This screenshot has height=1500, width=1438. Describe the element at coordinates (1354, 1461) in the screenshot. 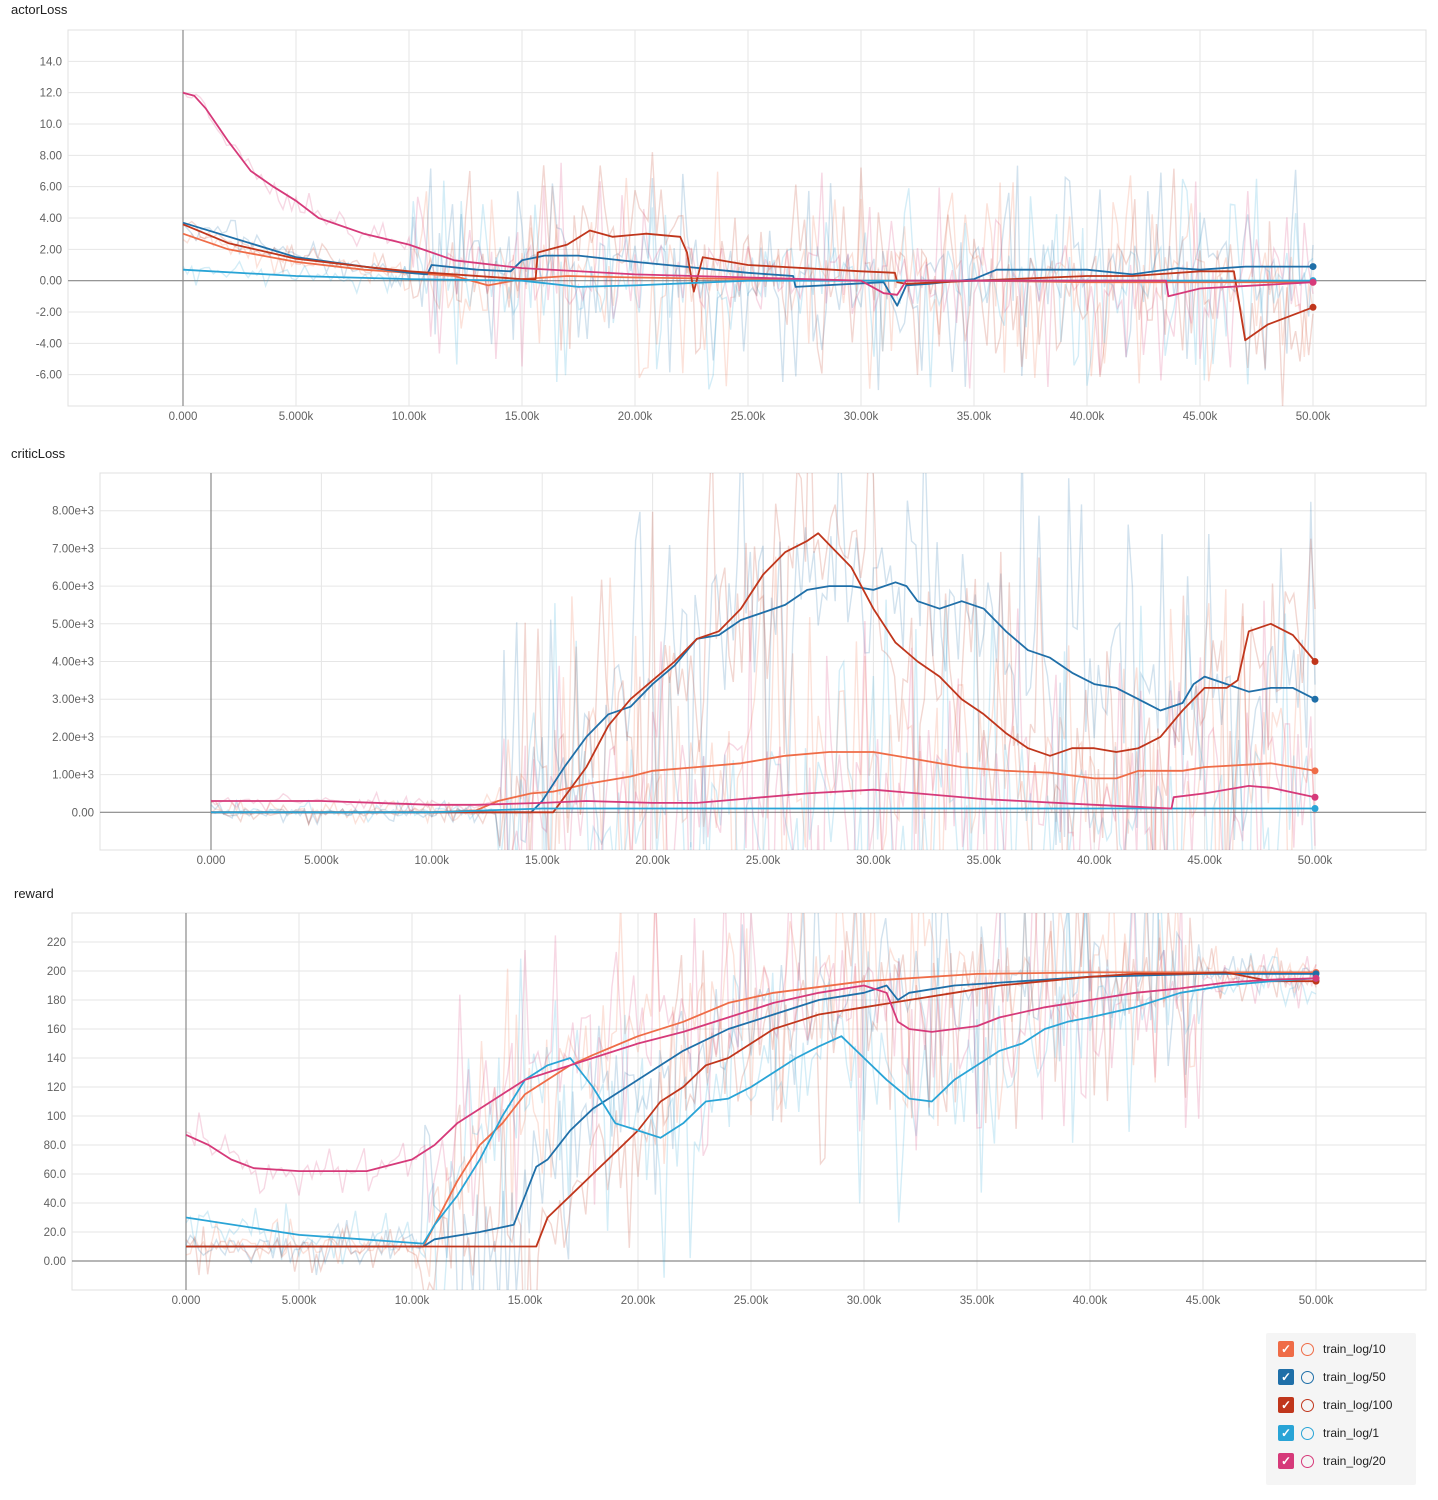

I see `legend-label: train_log/20` at that location.